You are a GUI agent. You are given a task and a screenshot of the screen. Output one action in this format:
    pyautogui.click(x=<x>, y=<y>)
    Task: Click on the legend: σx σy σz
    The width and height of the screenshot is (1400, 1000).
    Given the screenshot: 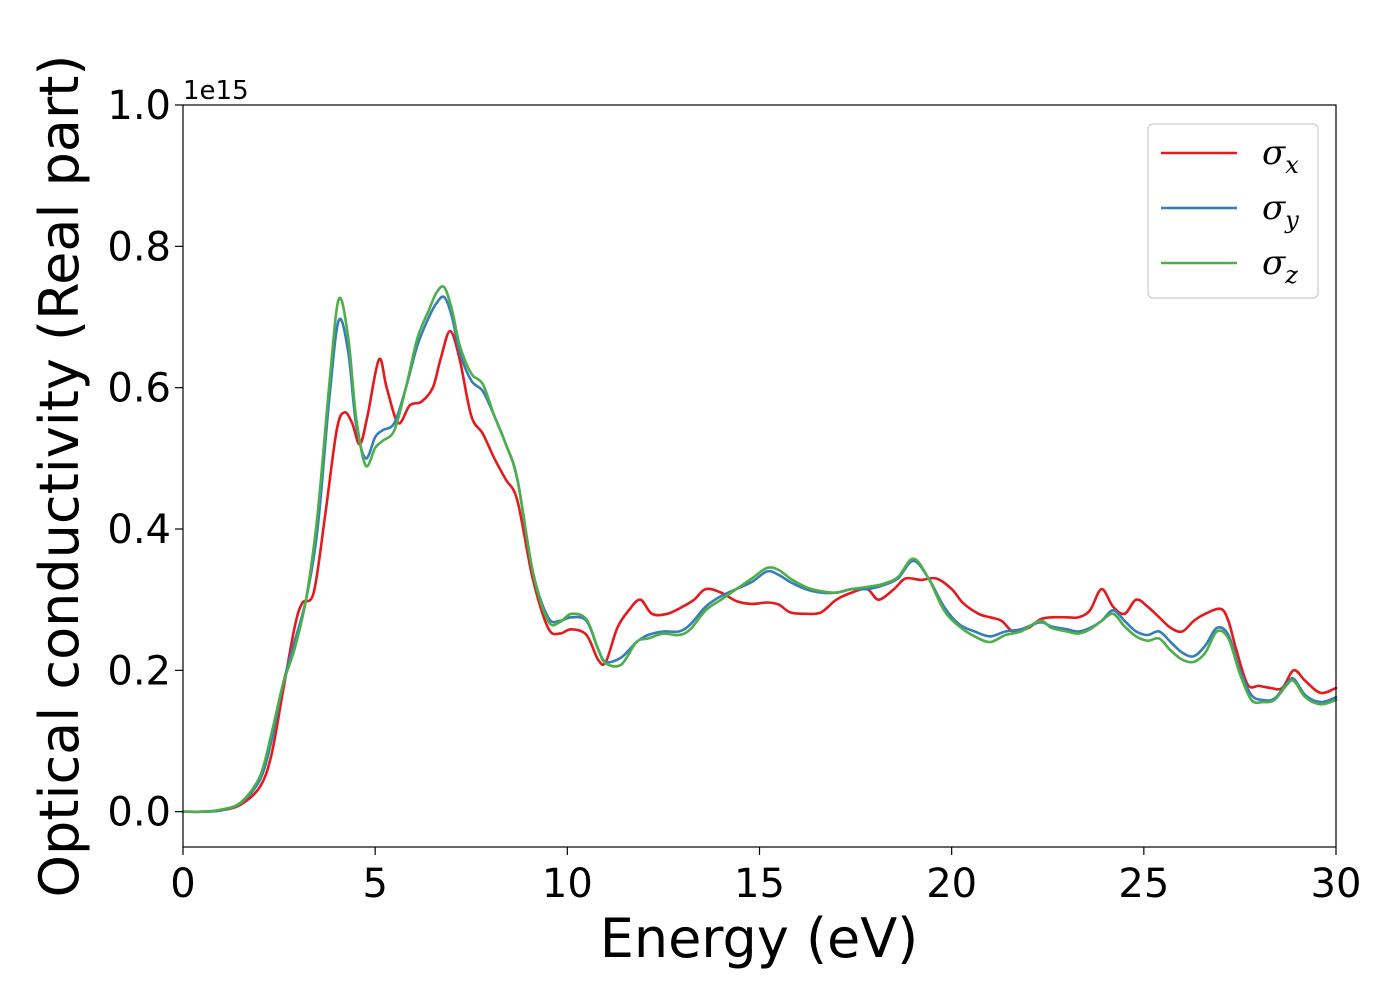 What is the action you would take?
    pyautogui.click(x=1233, y=211)
    